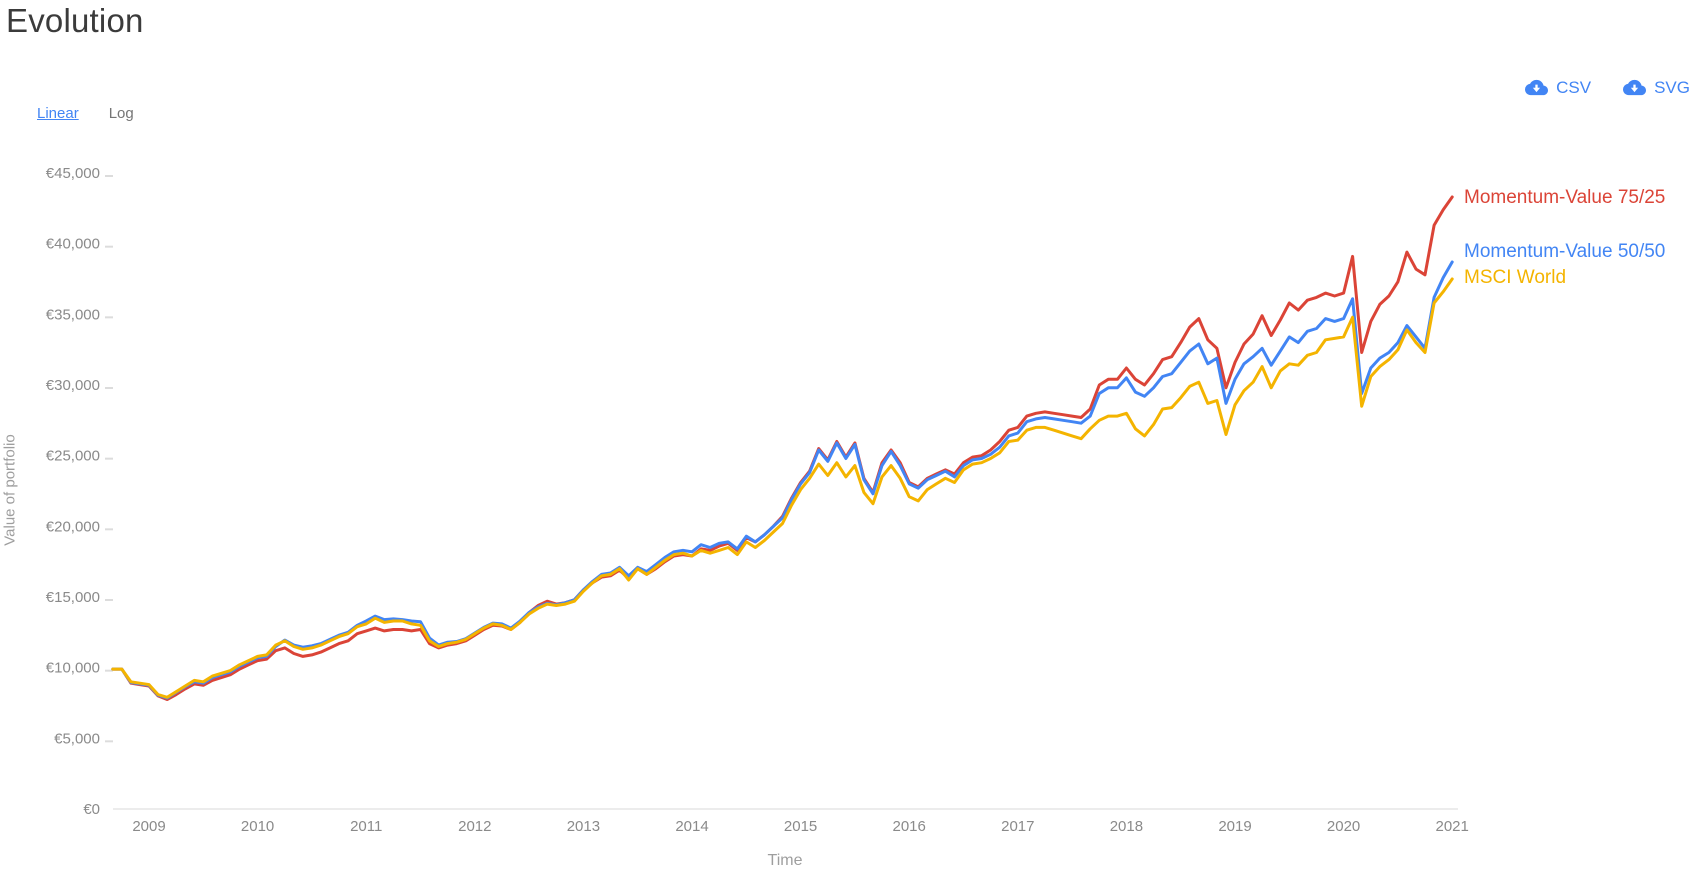  What do you see at coordinates (1607, 87) in the screenshot?
I see `export-buttons: CSV SVG` at bounding box center [1607, 87].